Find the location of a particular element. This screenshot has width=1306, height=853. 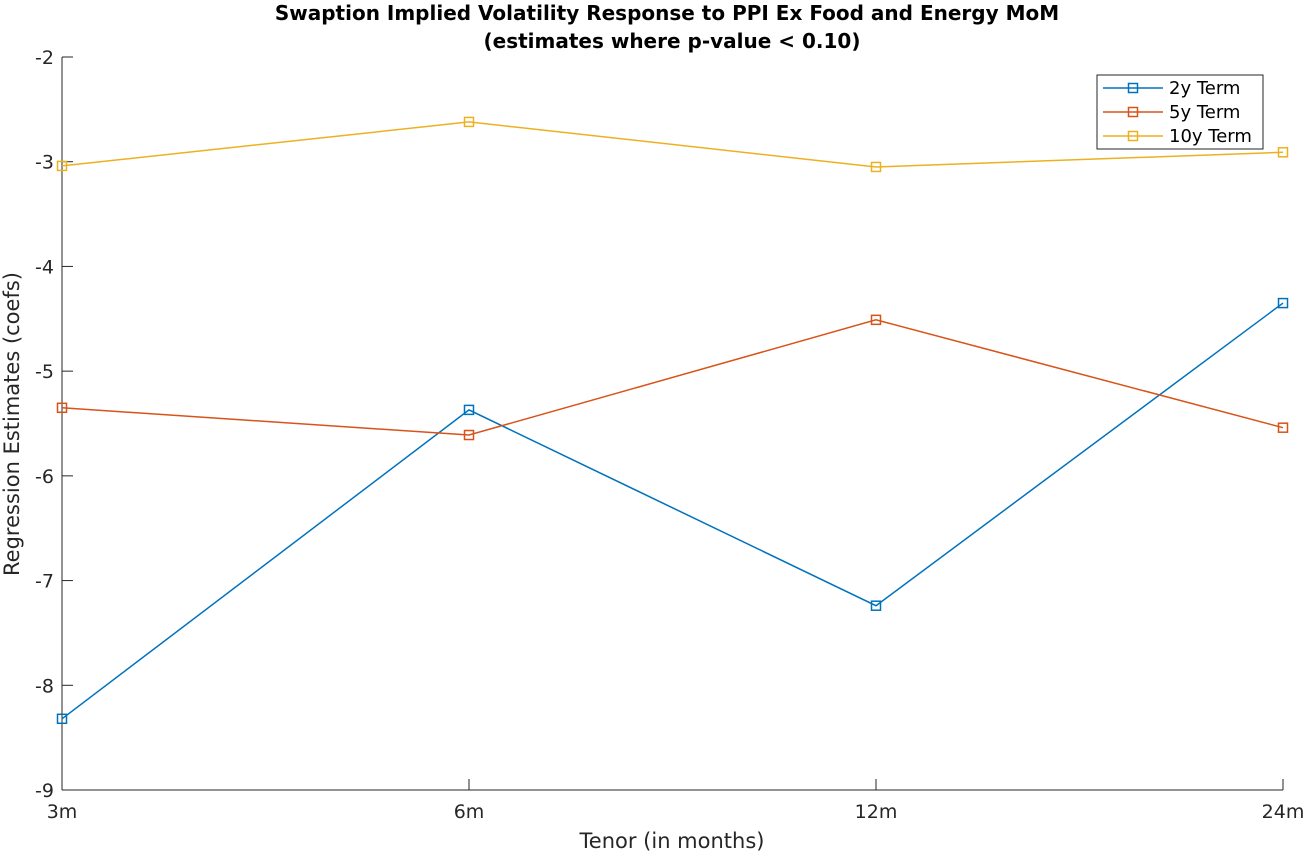

legend-item: 10y Term is located at coordinates (1177, 136).